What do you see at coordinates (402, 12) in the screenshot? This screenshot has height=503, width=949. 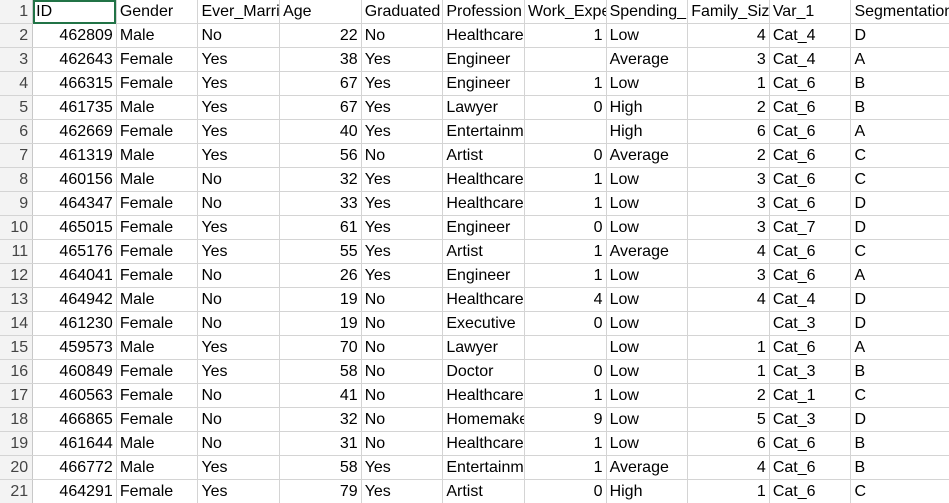 I see `header-cell-graduated: Graduated` at bounding box center [402, 12].